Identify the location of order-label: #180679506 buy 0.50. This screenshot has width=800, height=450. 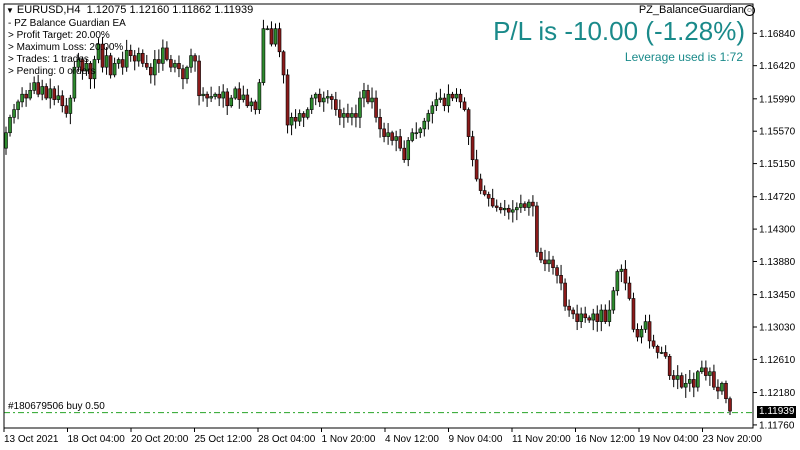
(56, 406).